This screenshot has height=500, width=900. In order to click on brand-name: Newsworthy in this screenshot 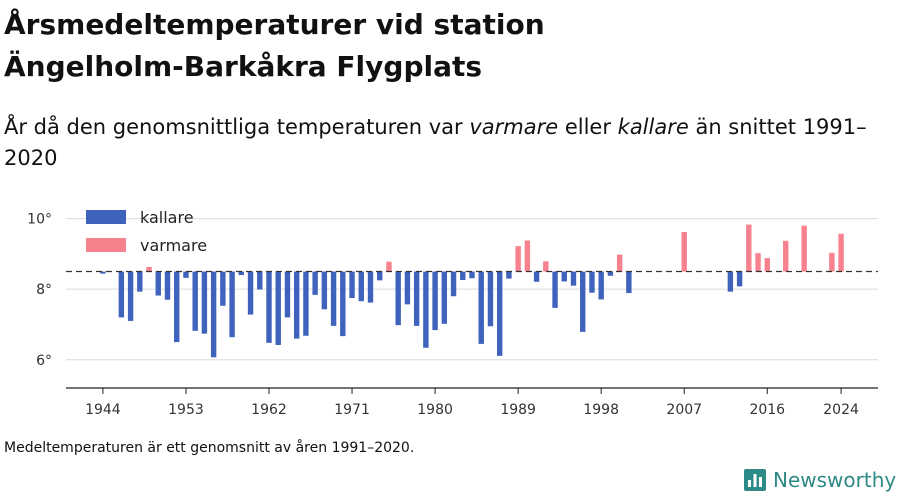, I will do `click(835, 480)`.